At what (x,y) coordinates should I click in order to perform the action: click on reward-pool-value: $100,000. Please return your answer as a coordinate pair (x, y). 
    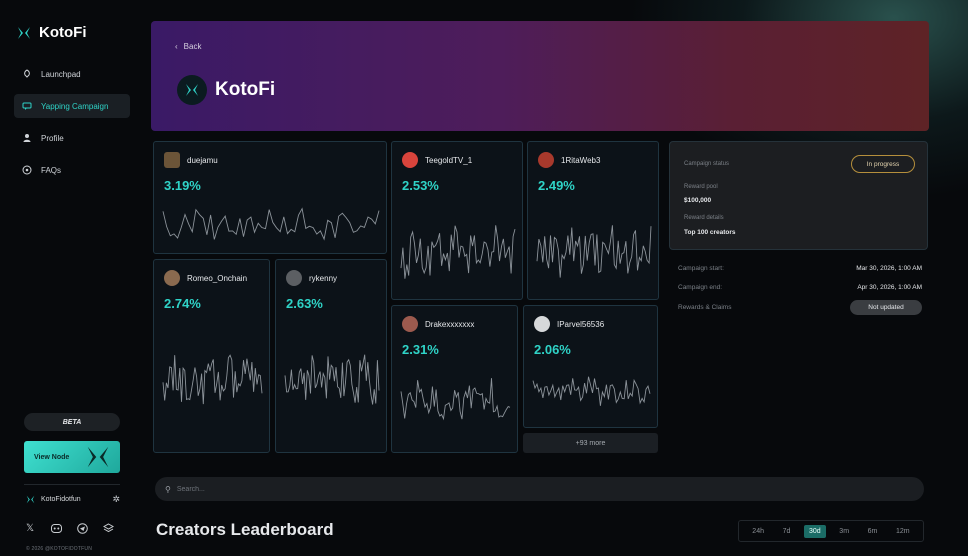
    Looking at the image, I should click on (698, 200).